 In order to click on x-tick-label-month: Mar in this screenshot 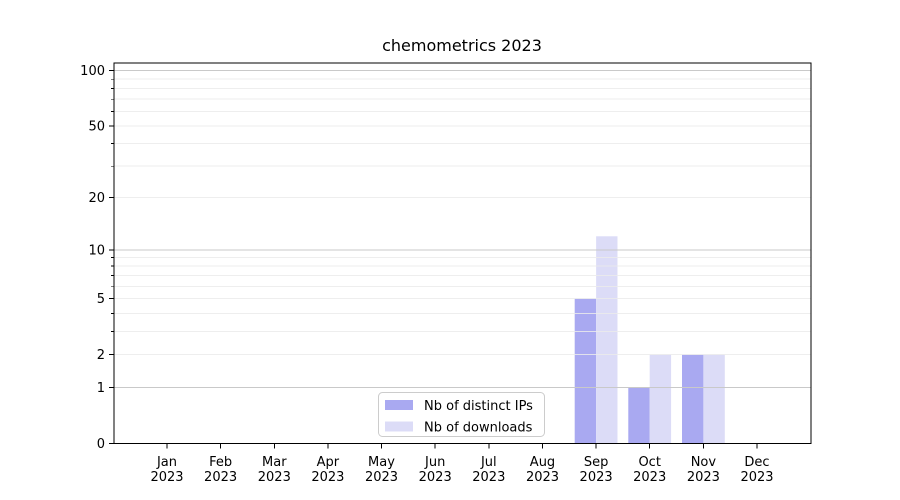, I will do `click(274, 462)`.